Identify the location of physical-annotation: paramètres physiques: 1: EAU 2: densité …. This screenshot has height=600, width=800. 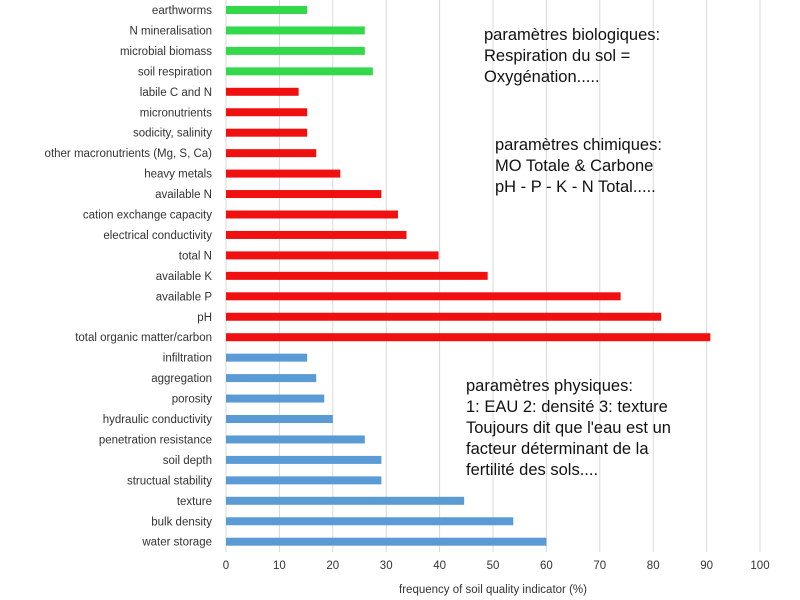
(568, 428).